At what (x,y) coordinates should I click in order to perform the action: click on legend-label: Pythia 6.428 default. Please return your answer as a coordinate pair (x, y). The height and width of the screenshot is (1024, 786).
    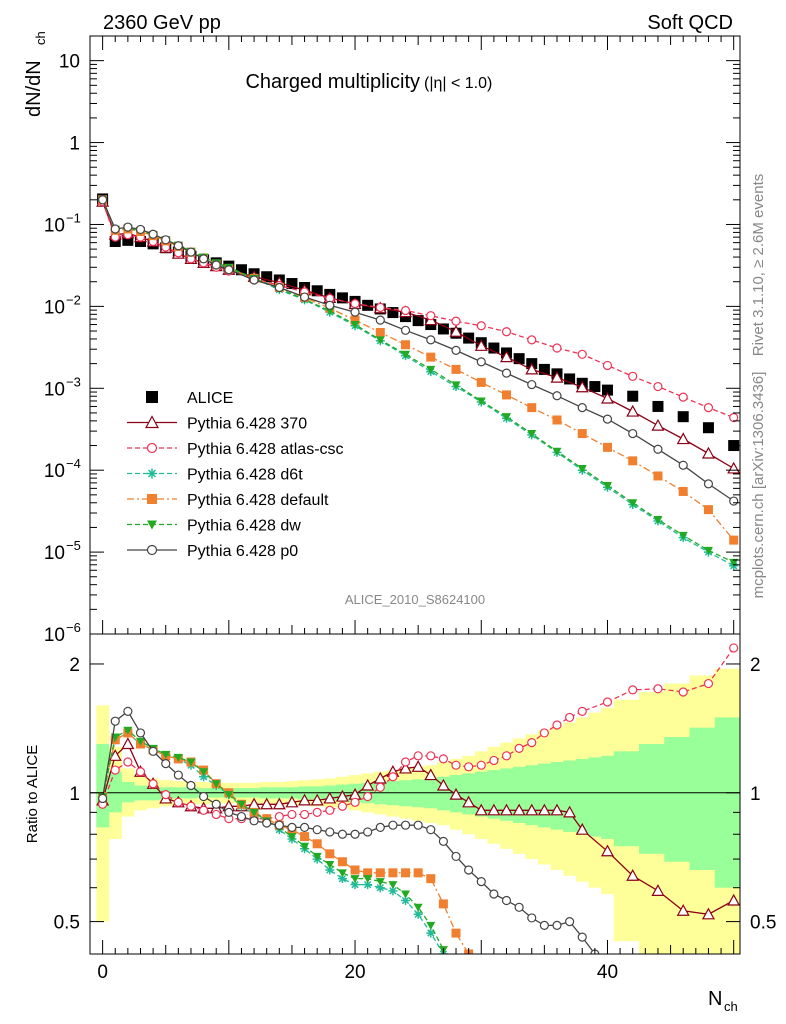
    Looking at the image, I should click on (258, 500).